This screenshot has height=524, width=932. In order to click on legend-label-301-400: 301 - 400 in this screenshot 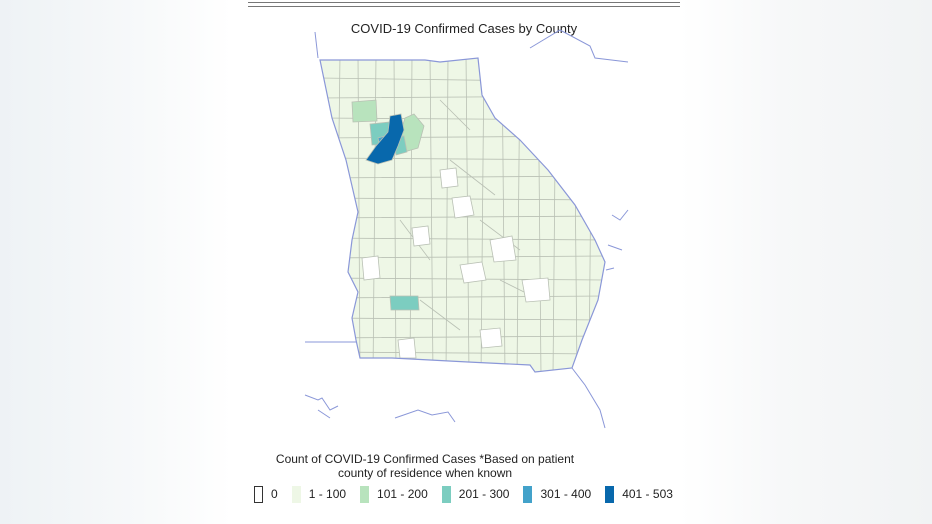, I will do `click(566, 494)`.